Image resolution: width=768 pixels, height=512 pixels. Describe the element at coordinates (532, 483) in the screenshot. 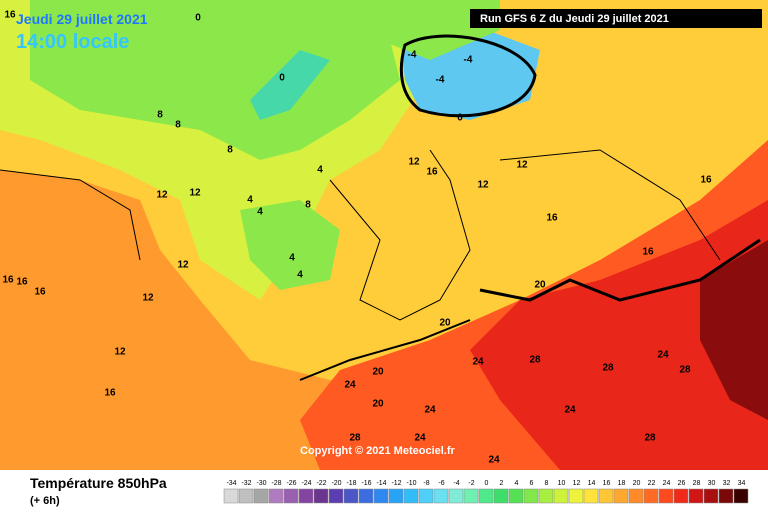

I see `scale-label: 6` at that location.